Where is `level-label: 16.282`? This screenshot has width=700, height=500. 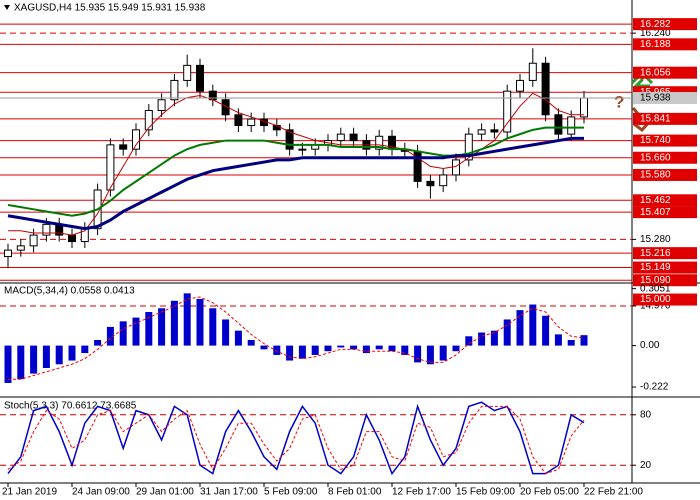
level-label: 16.282 is located at coordinates (655, 24).